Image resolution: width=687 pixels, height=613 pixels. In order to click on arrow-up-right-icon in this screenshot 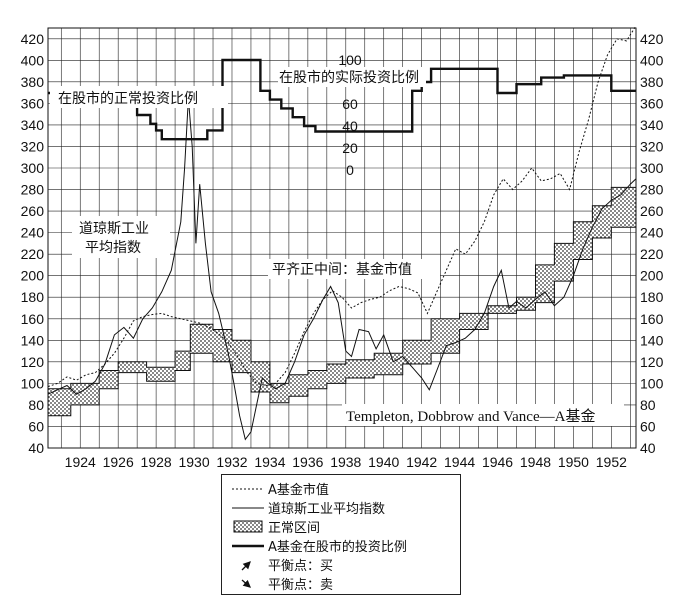, I will do `click(246, 566)`.